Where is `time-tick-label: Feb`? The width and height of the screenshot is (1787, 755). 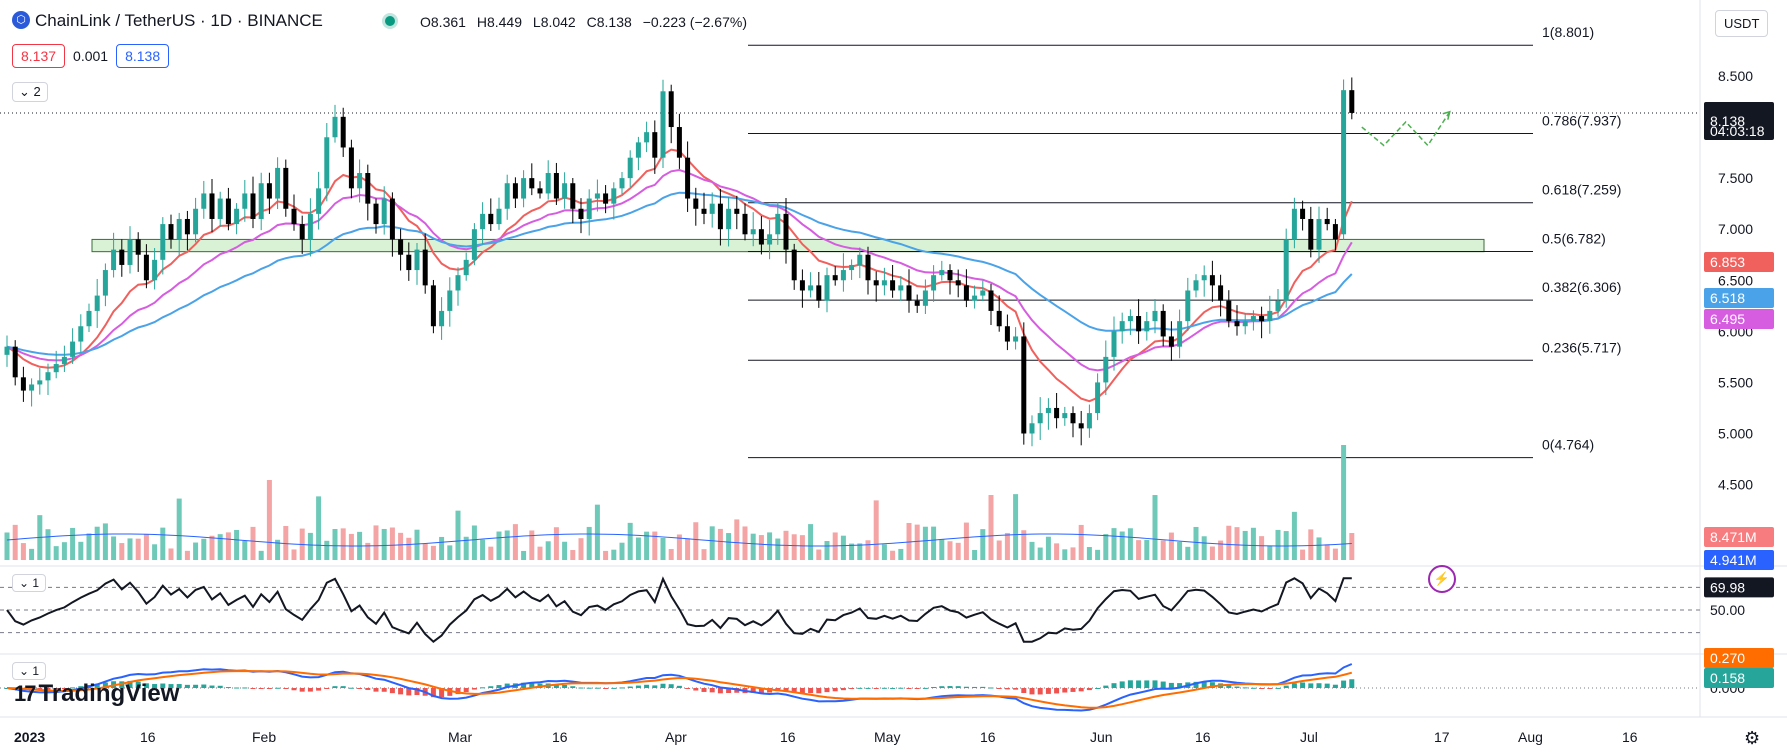 time-tick-label: Feb is located at coordinates (264, 737).